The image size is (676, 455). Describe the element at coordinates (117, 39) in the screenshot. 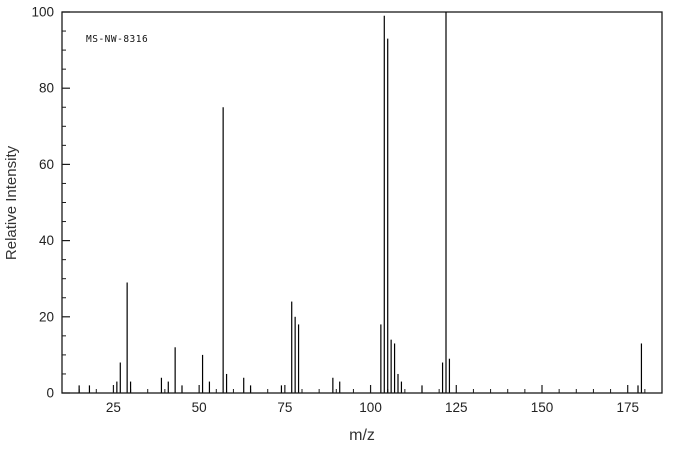

I see `spectrum-id-label: MS-NW-8316` at that location.